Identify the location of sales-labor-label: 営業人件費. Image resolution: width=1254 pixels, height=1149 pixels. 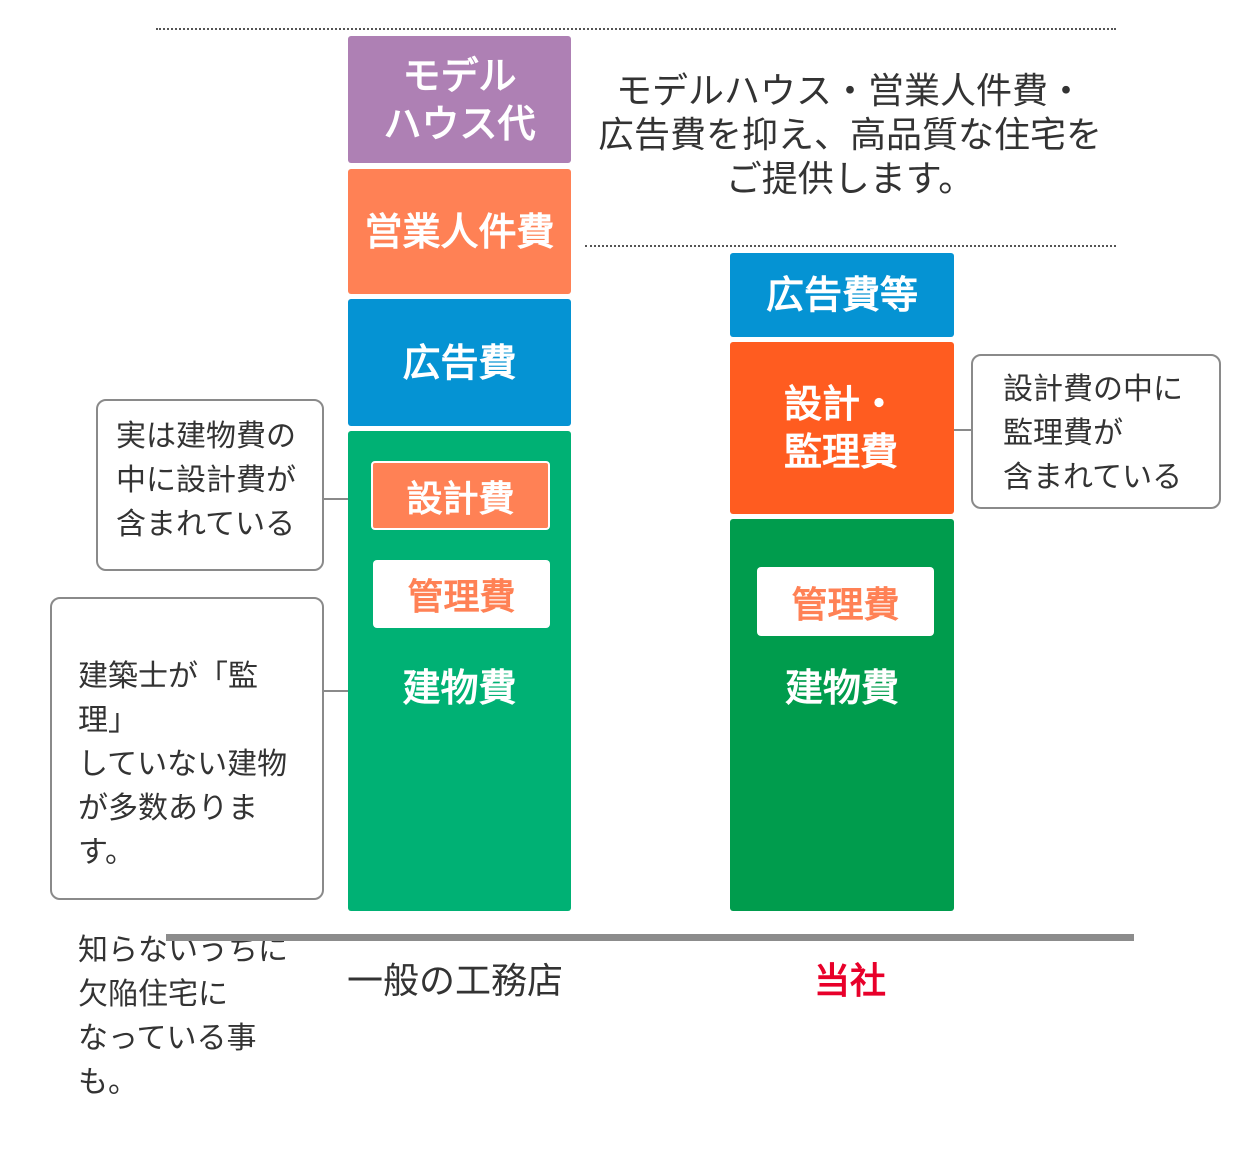
(459, 231).